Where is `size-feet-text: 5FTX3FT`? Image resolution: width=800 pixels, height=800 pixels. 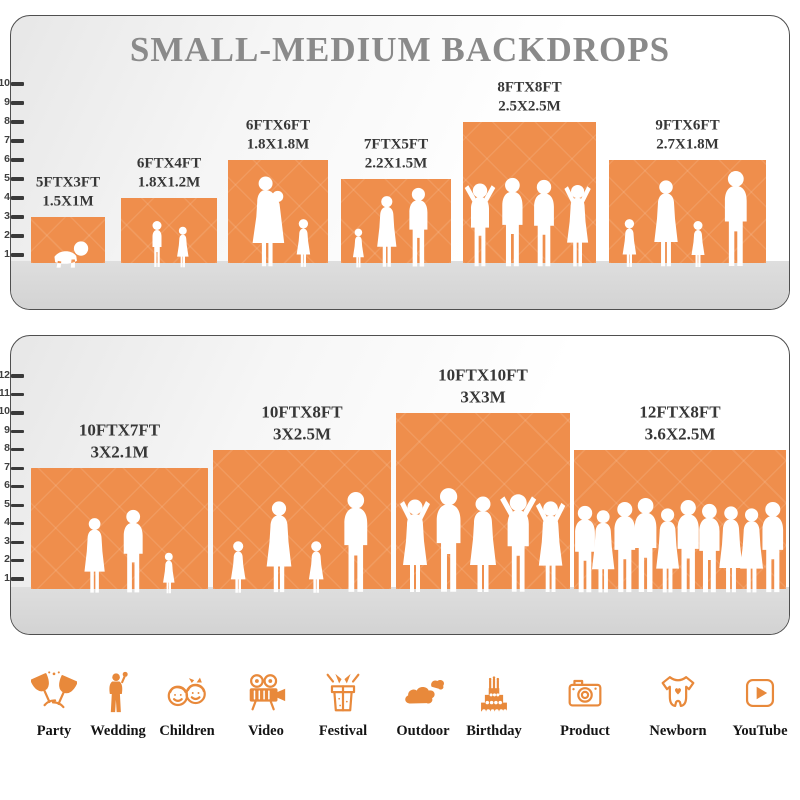
size-feet-text: 5FTX3FT is located at coordinates (68, 182).